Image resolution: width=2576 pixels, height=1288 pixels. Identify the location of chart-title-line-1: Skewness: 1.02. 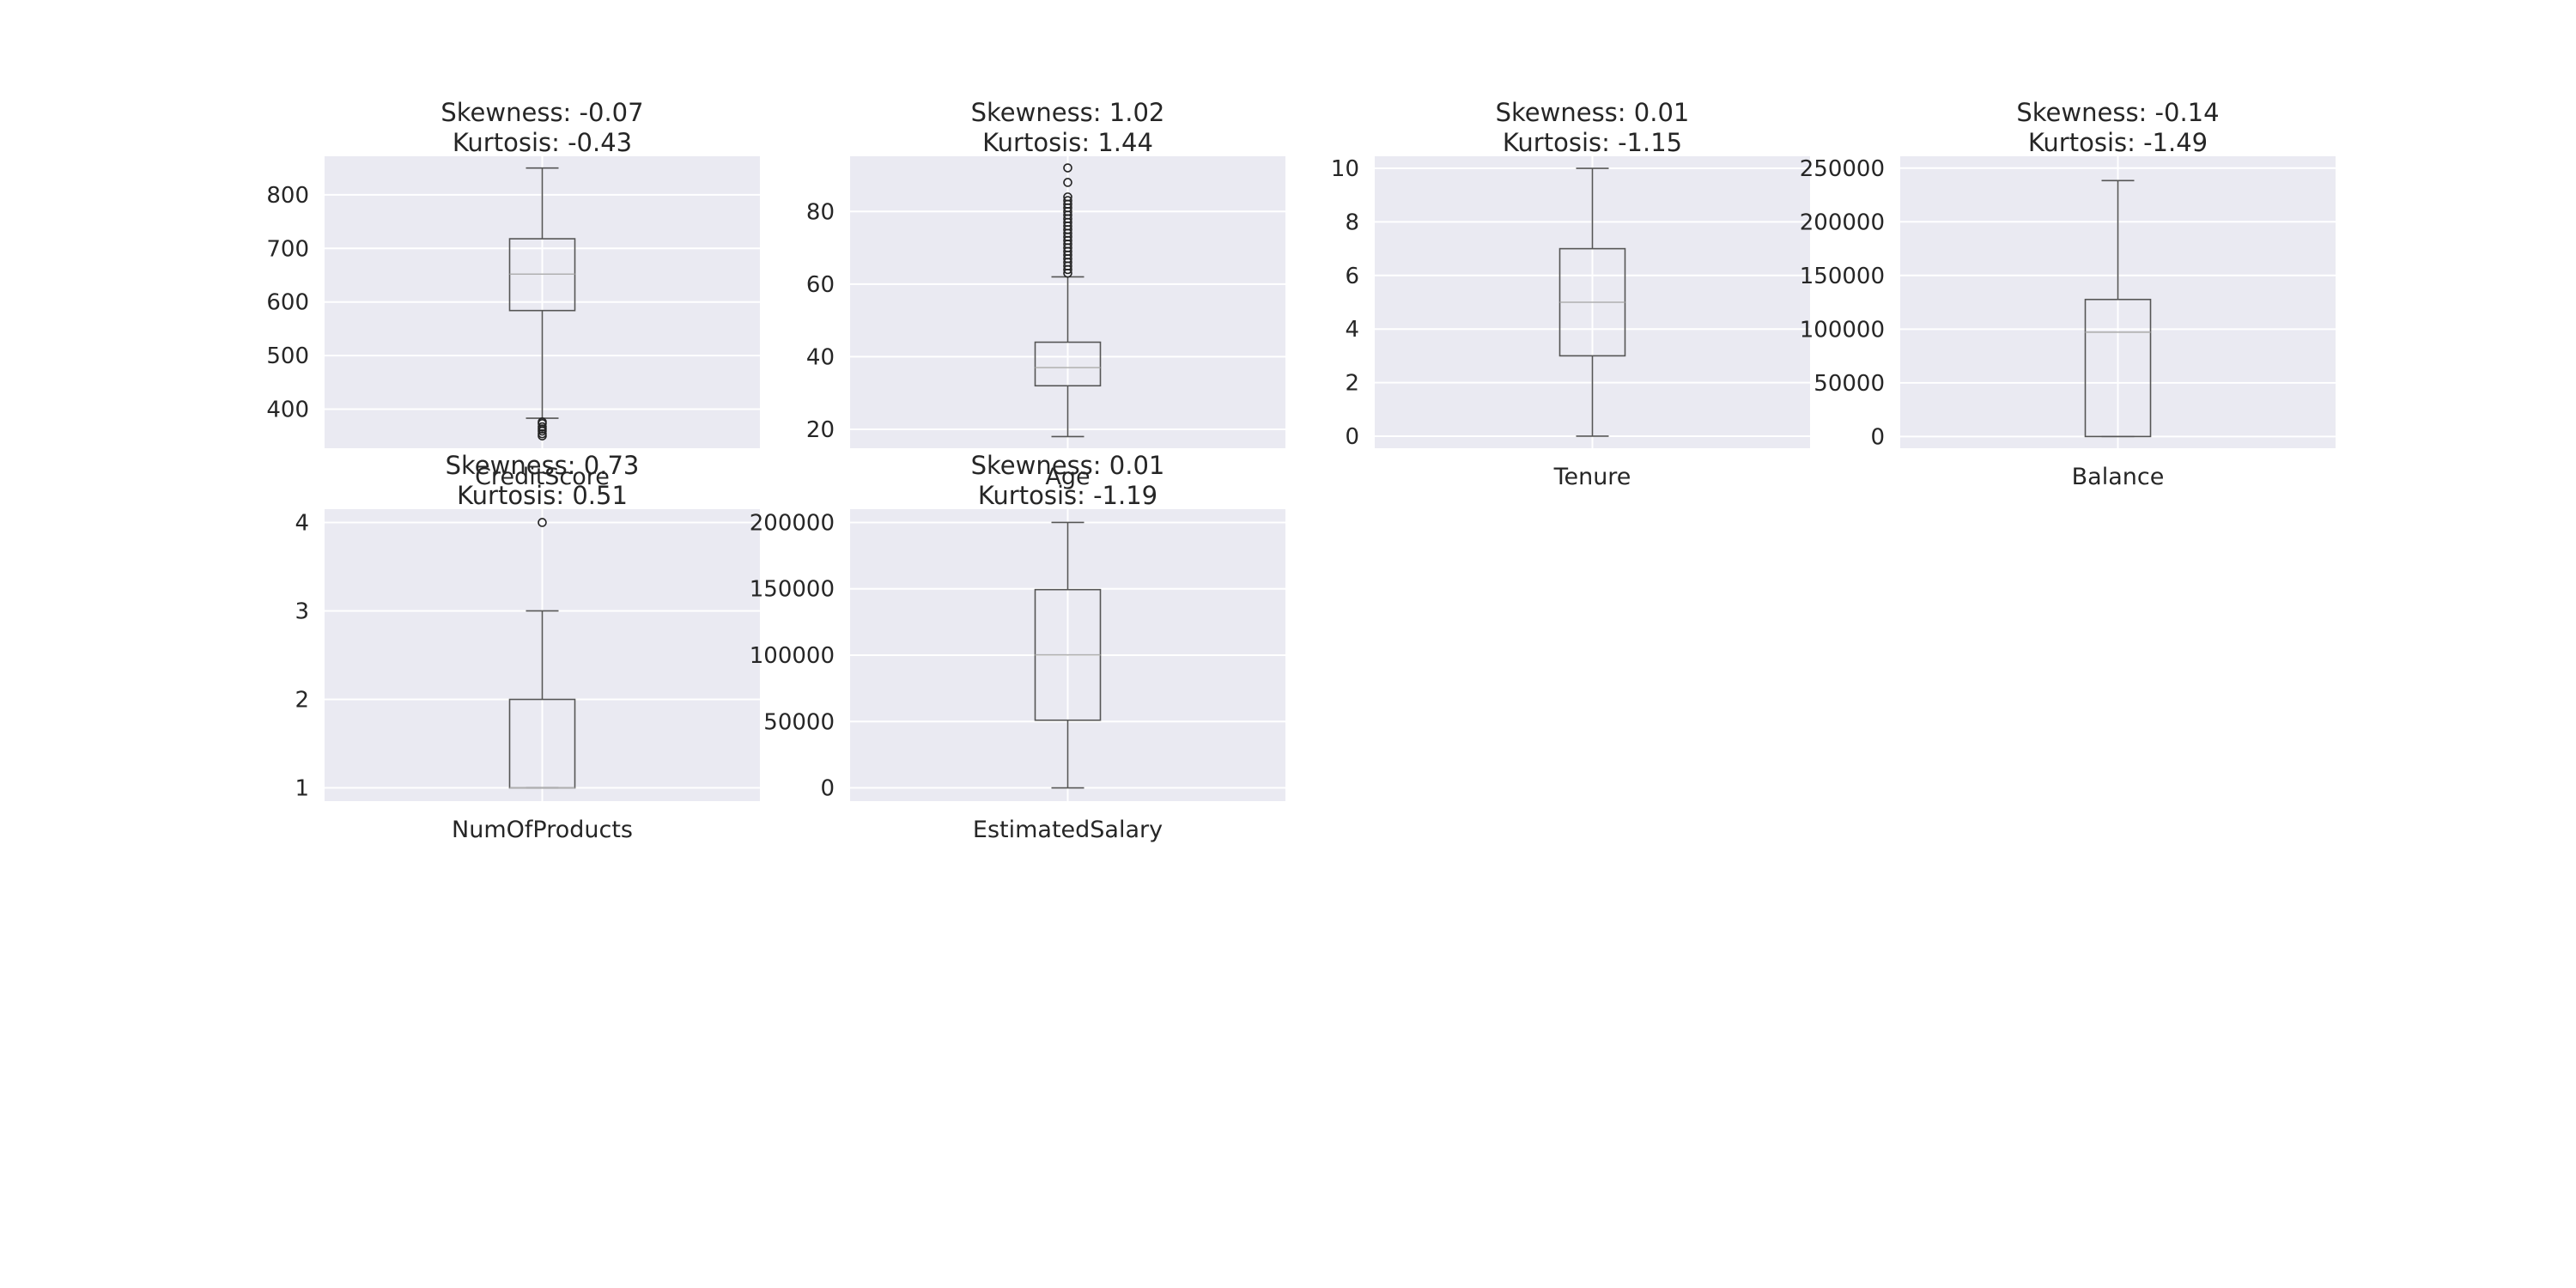
(1068, 112).